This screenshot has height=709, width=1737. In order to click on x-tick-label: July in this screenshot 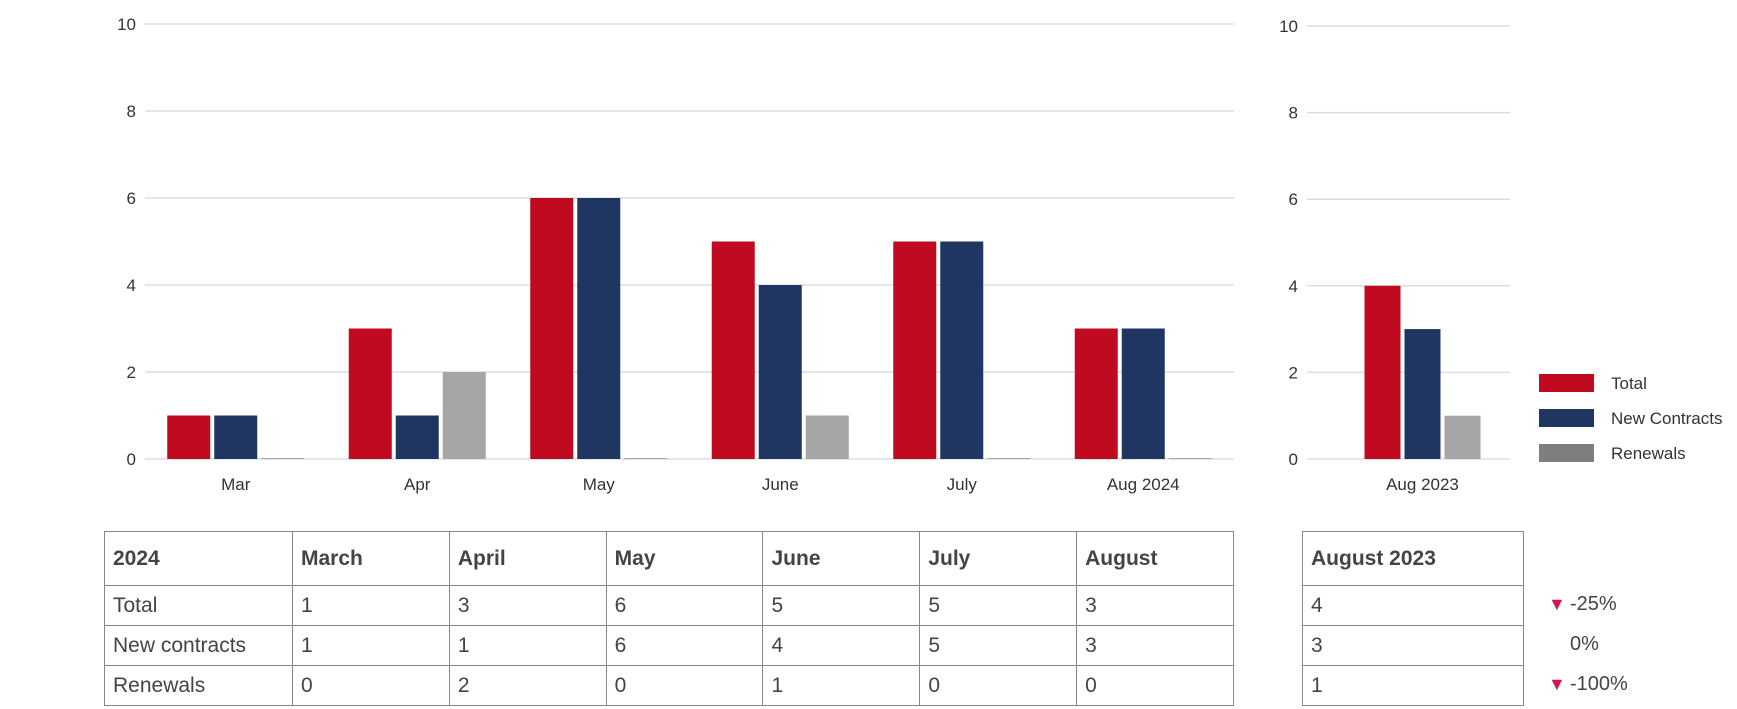, I will do `click(962, 484)`.